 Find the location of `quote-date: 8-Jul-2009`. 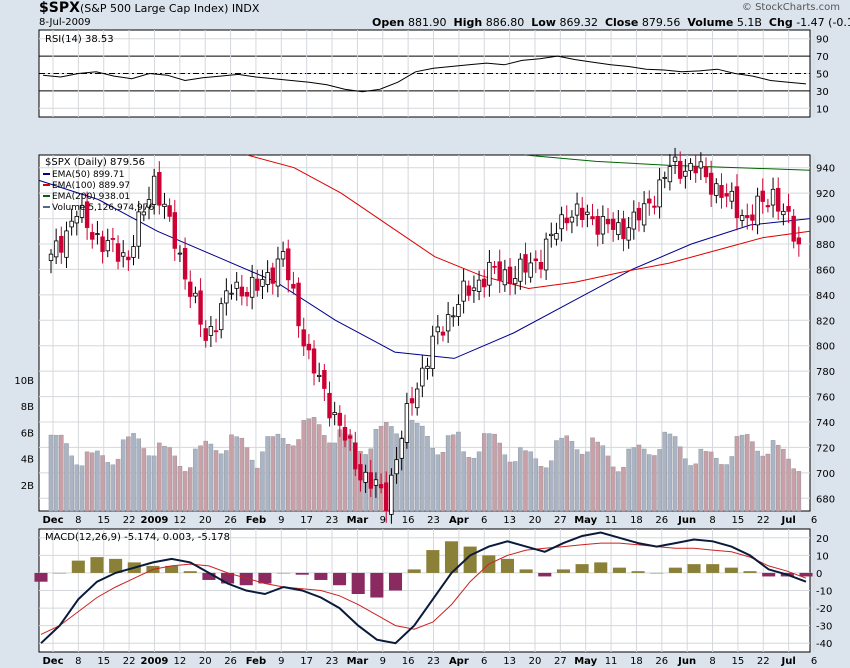

quote-date: 8-Jul-2009 is located at coordinates (65, 22).